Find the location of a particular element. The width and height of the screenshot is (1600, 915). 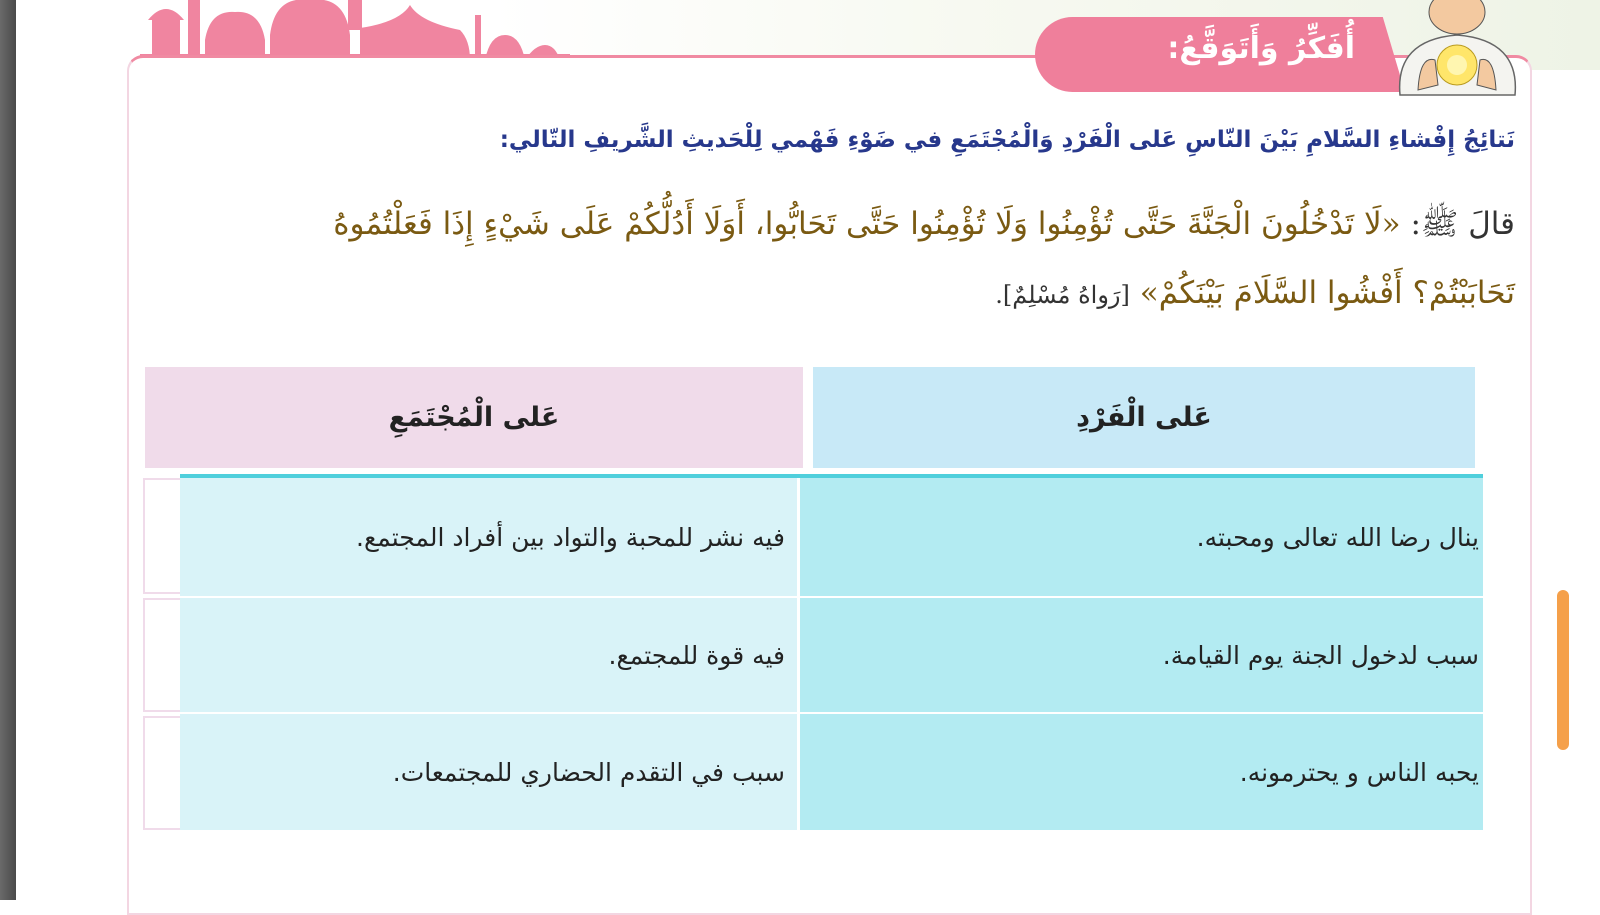

table-cell-society: سبب في التقدم الحضاري للمجتمعات. is located at coordinates (488, 772).